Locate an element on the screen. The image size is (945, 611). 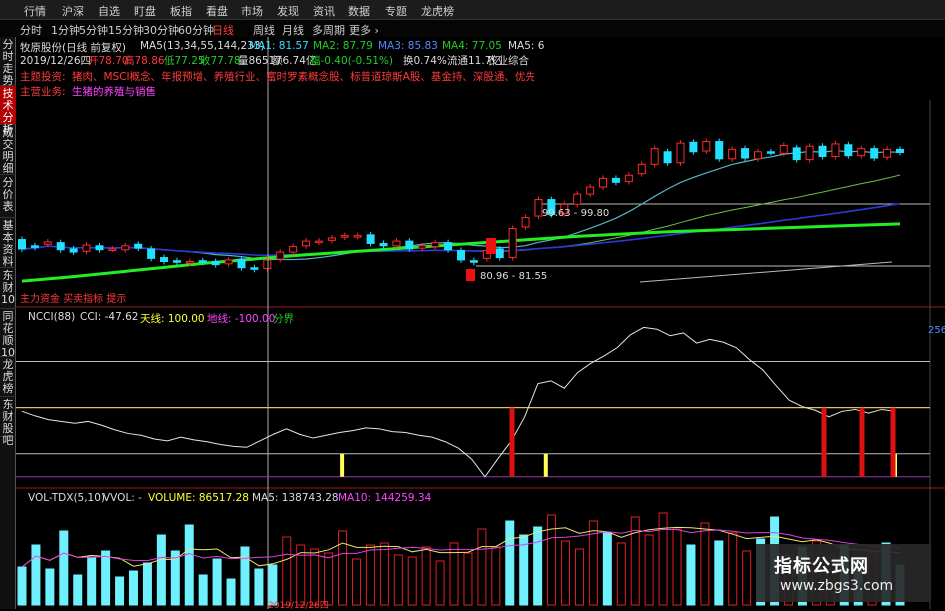
cci-value: CCI: -47.62 is located at coordinates (109, 317).